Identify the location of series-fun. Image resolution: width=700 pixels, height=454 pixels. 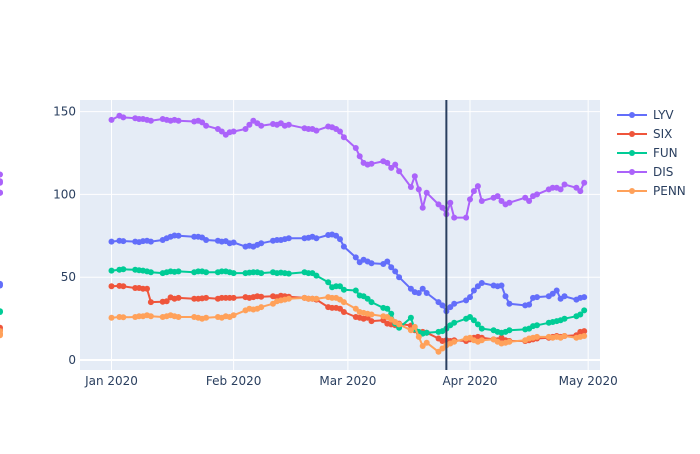
(294, 301).